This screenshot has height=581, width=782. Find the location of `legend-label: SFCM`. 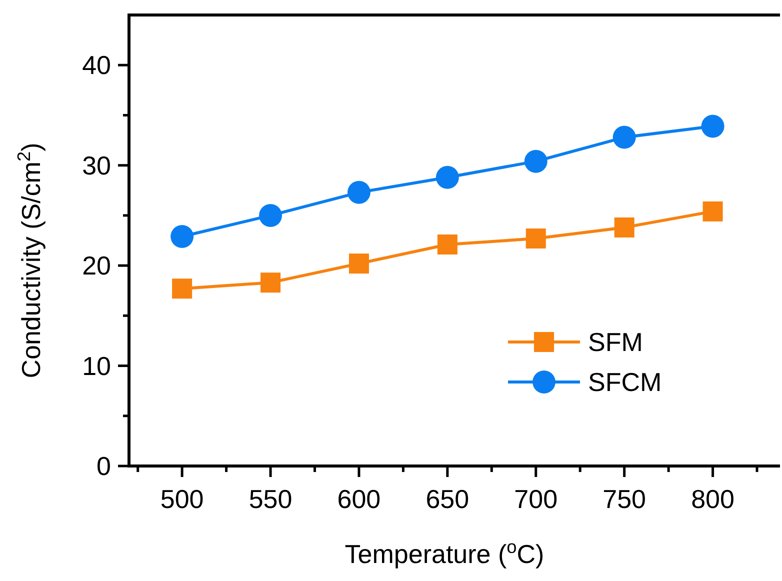

legend-label: SFCM is located at coordinates (625, 382).